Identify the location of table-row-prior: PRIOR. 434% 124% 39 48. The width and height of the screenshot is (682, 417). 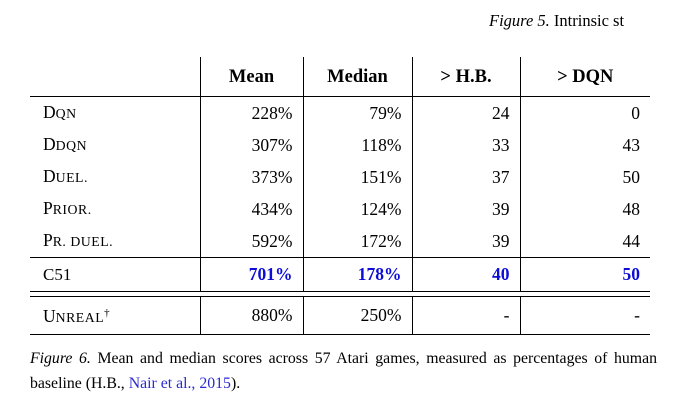
(340, 209).